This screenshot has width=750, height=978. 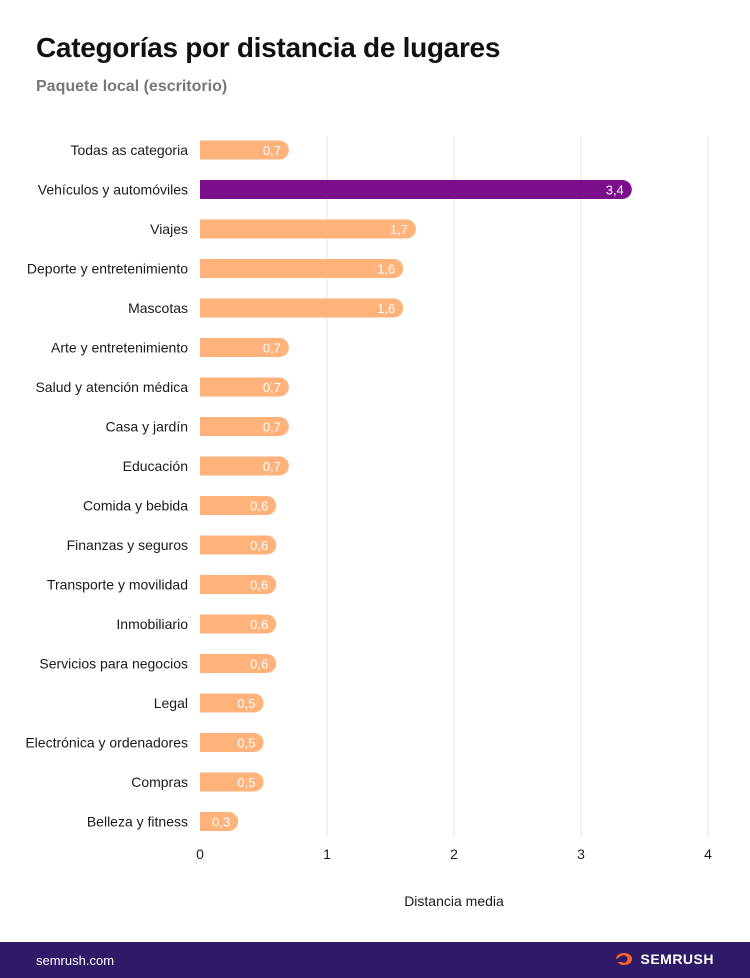 What do you see at coordinates (155, 466) in the screenshot?
I see `category-label: Educación` at bounding box center [155, 466].